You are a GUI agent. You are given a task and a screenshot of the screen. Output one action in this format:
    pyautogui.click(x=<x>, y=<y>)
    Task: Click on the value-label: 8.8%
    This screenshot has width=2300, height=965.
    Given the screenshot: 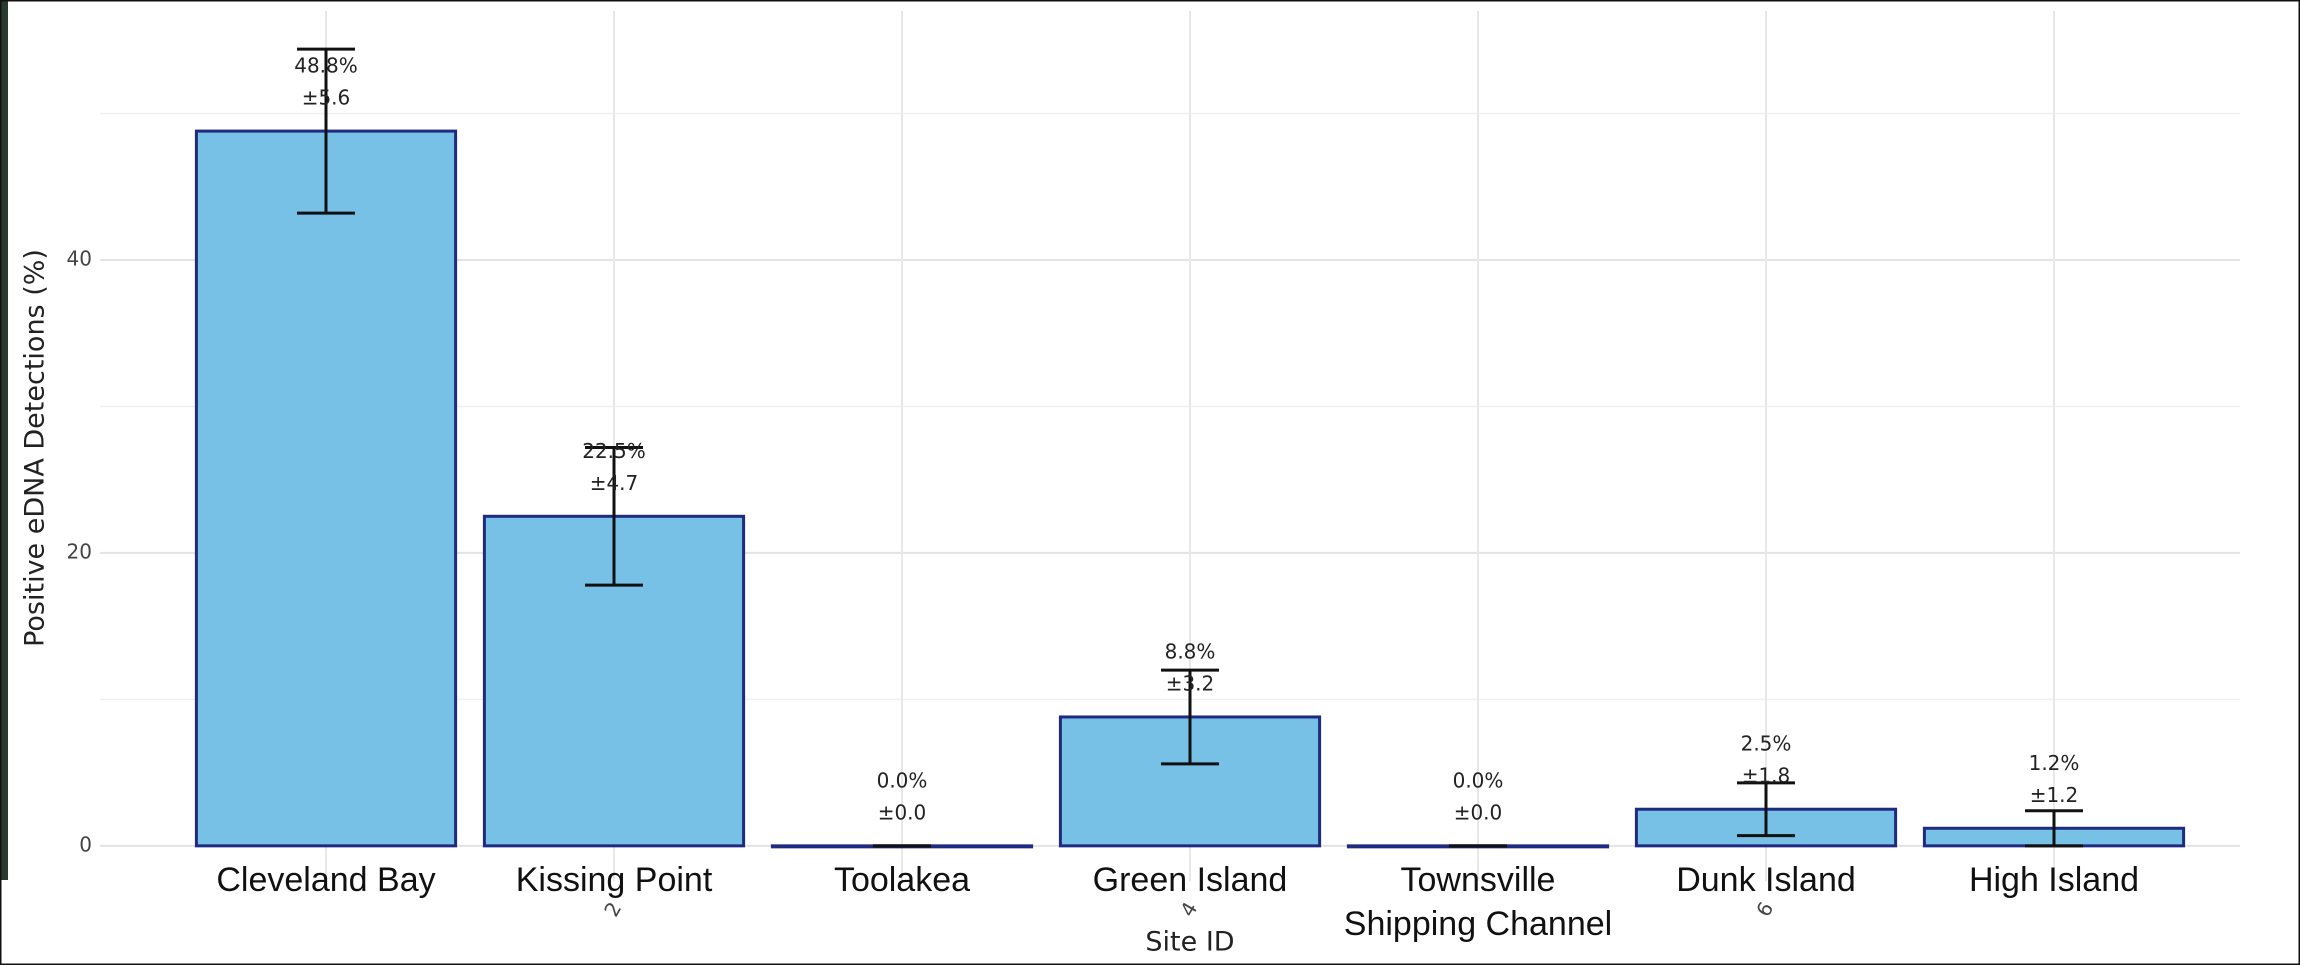 What is the action you would take?
    pyautogui.click(x=1190, y=651)
    